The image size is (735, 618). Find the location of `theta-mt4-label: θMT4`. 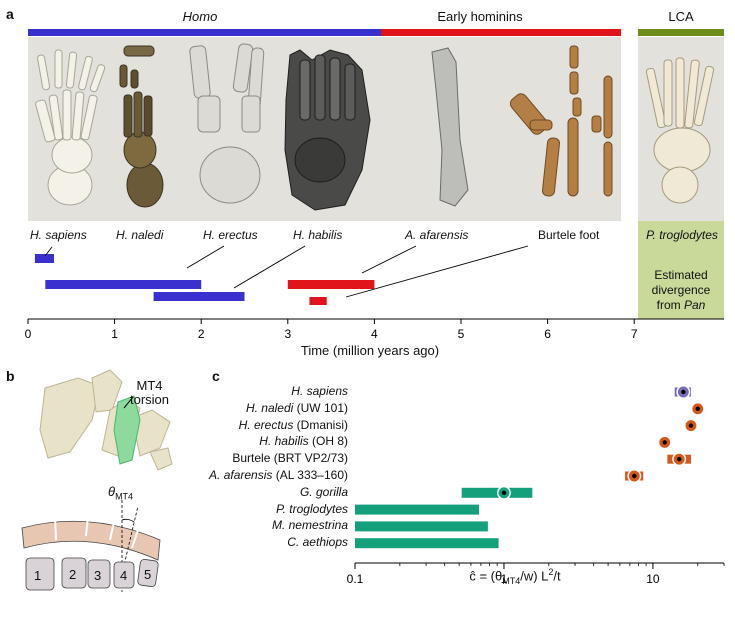

theta-mt4-label: θMT4 is located at coordinates (120, 493).